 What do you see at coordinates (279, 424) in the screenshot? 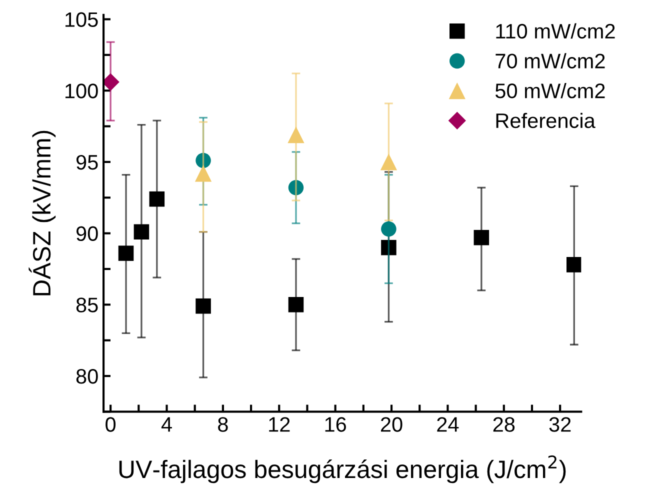
I see `x-tick-label: 12` at bounding box center [279, 424].